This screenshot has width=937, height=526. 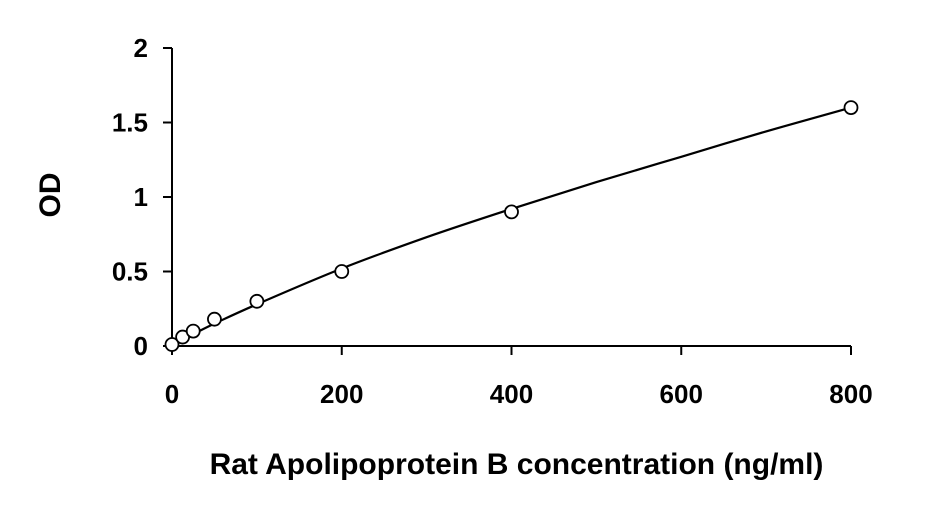 What do you see at coordinates (511, 394) in the screenshot?
I see `x-tick-label: 400` at bounding box center [511, 394].